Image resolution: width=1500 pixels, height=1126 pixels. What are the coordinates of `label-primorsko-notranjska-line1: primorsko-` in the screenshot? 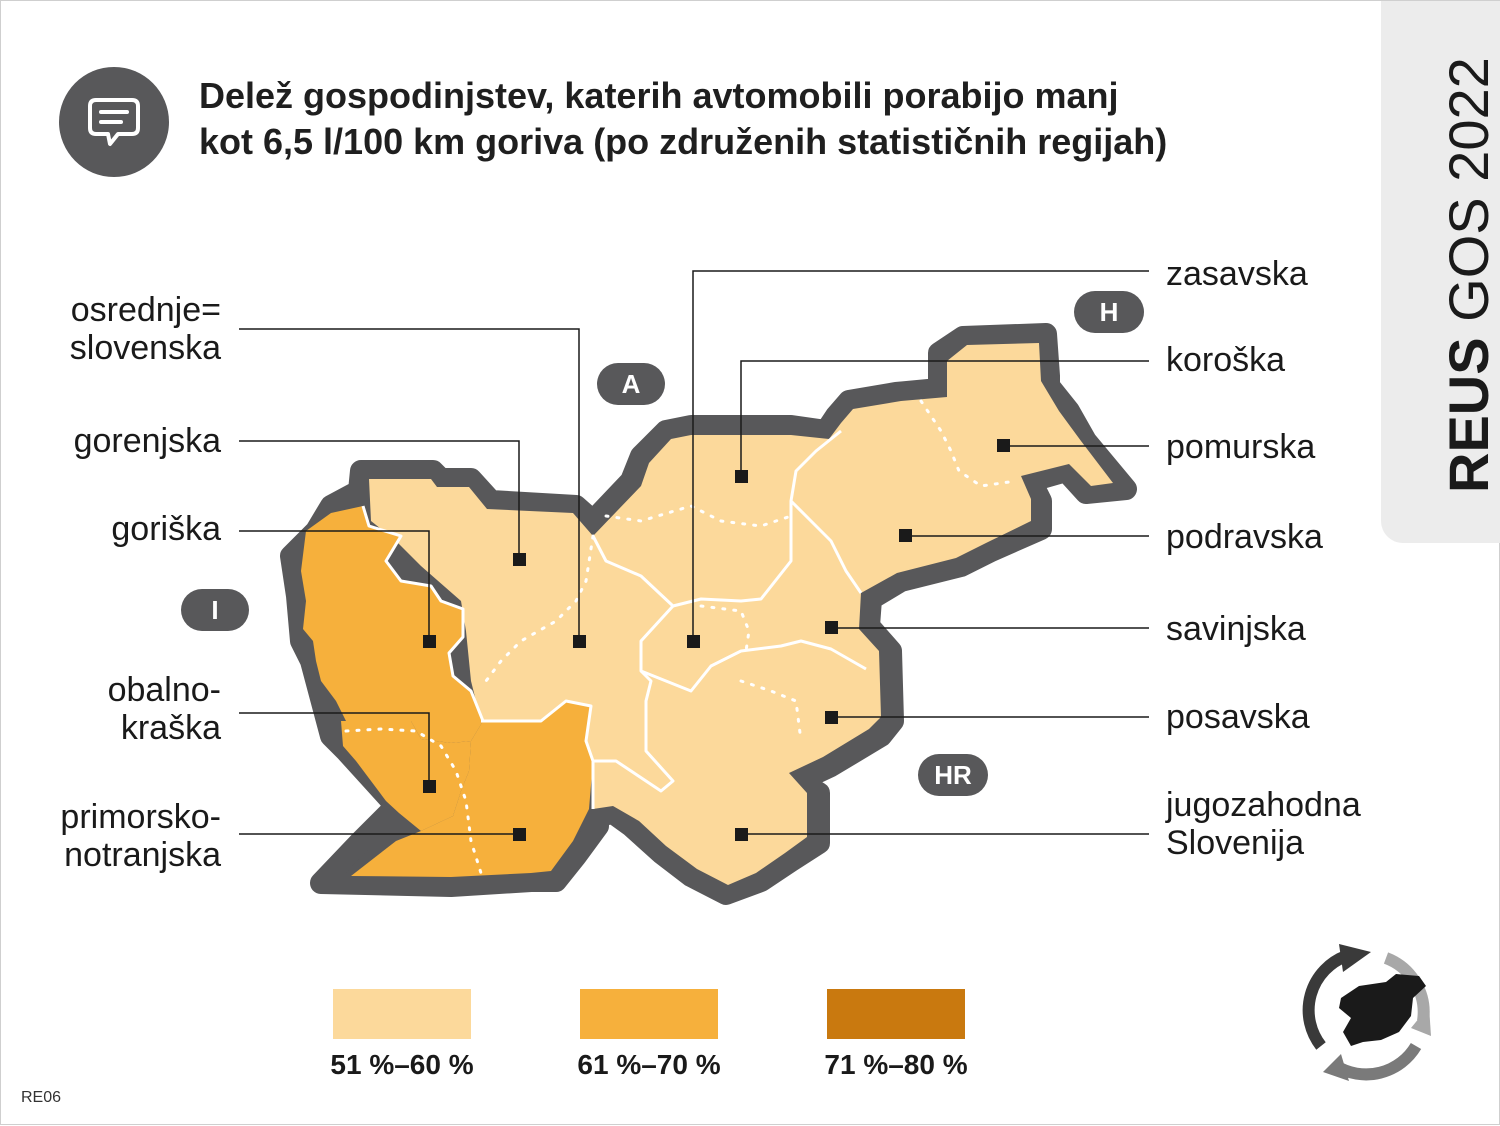 It's located at (140, 817).